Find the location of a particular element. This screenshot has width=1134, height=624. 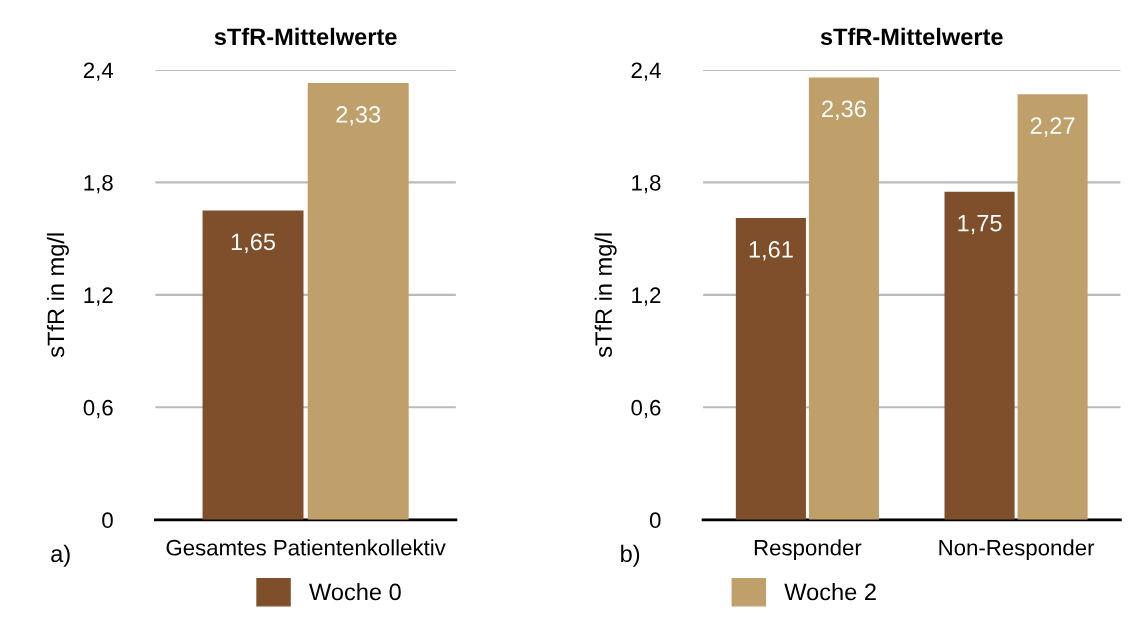

data-label: 1,65 is located at coordinates (253, 243).